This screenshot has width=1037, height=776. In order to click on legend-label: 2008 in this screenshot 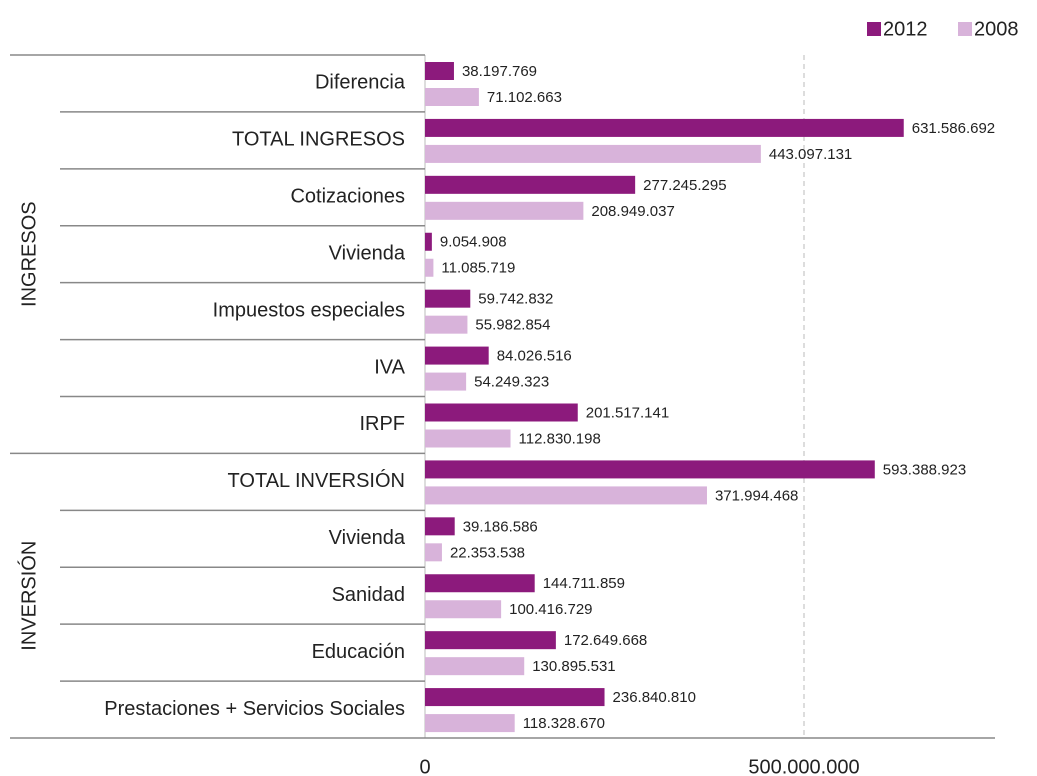, I will do `click(996, 29)`.